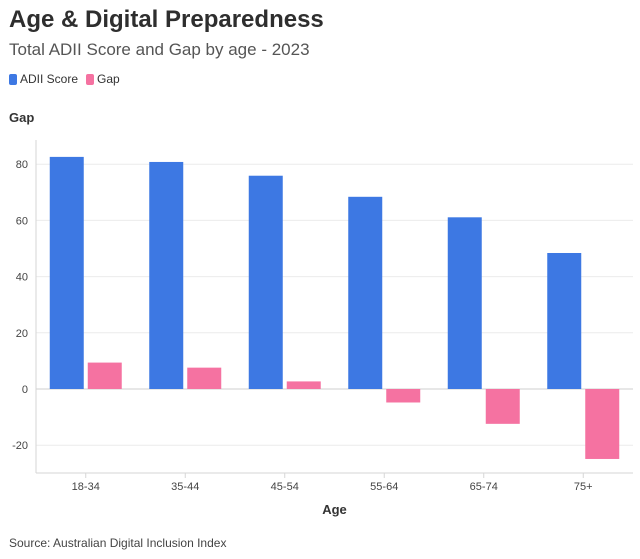 The width and height of the screenshot is (640, 559). What do you see at coordinates (90, 79) in the screenshot?
I see `legend-swatch-gap` at bounding box center [90, 79].